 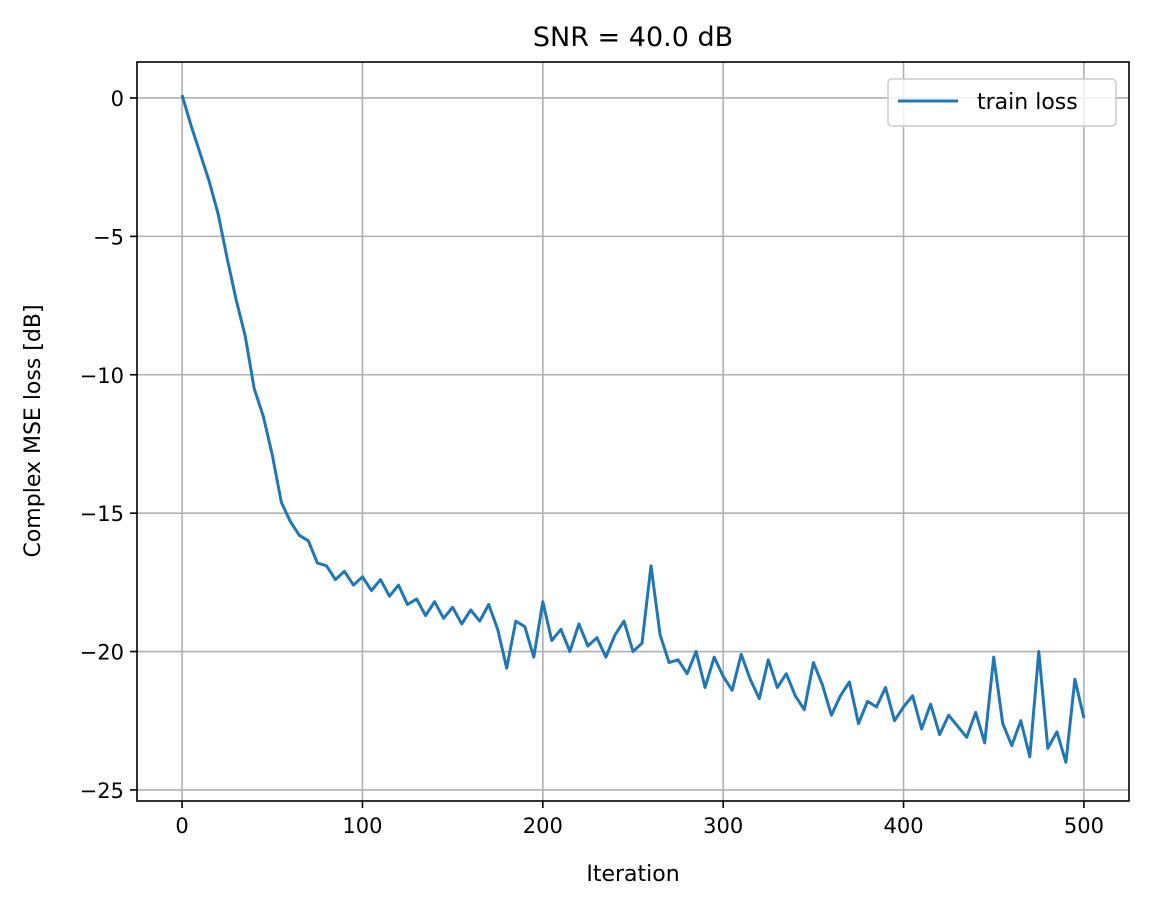 I want to click on legend-box, so click(x=1002, y=102).